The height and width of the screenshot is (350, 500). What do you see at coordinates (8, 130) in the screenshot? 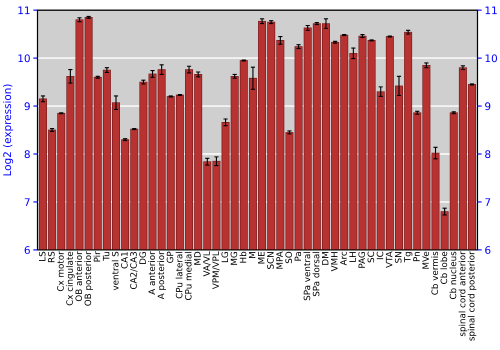
I see `y-axis-title: Log2 (expression)` at bounding box center [8, 130].